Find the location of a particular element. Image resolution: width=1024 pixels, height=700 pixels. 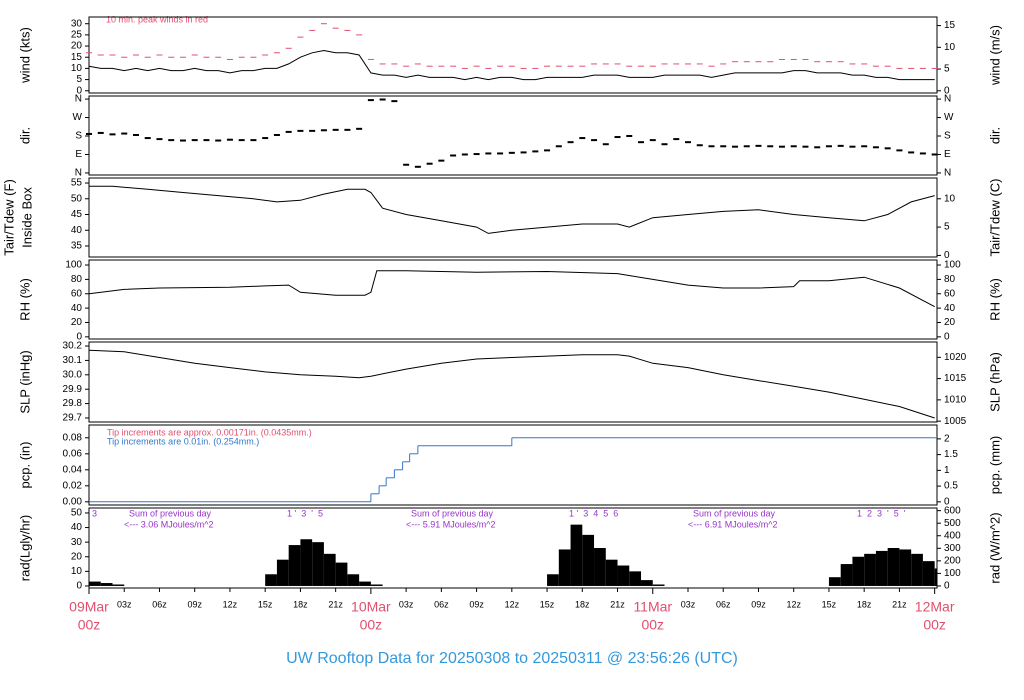

y-tick-label: 0.06 is located at coordinates (73, 453).